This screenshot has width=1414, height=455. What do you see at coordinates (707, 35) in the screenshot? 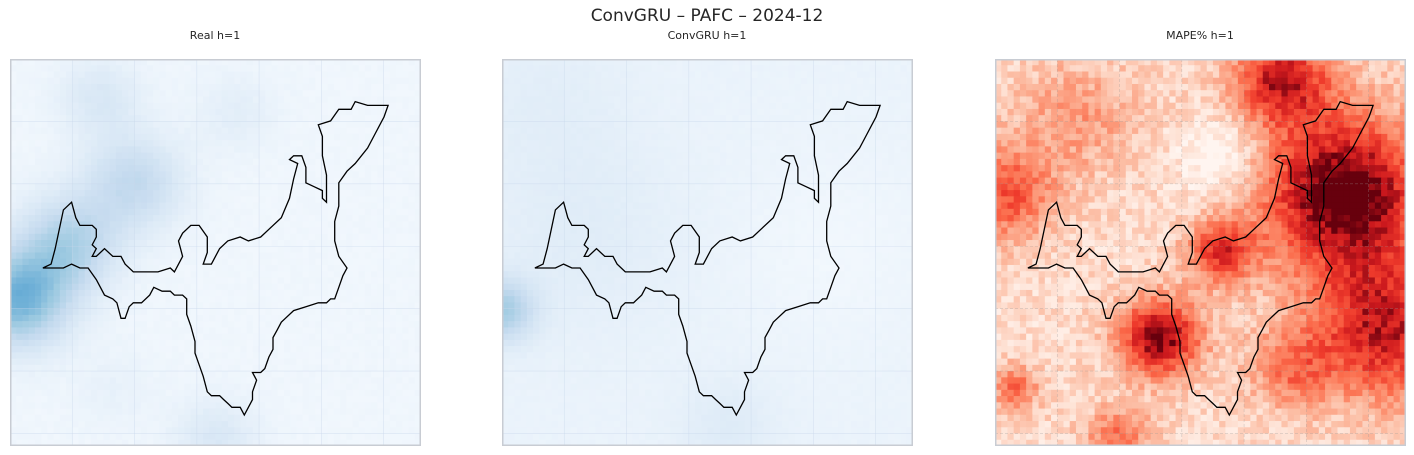
I see `panel-title-pred: ConvGRU h=1` at bounding box center [707, 35].